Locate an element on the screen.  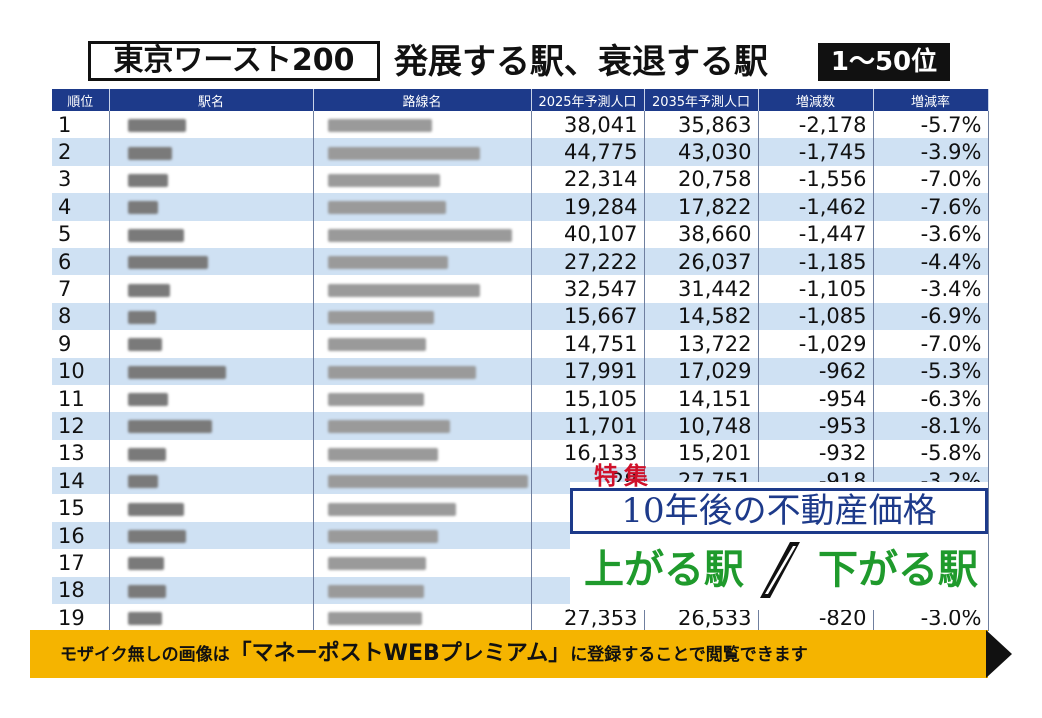
column-header: 増減率 is located at coordinates (931, 100).